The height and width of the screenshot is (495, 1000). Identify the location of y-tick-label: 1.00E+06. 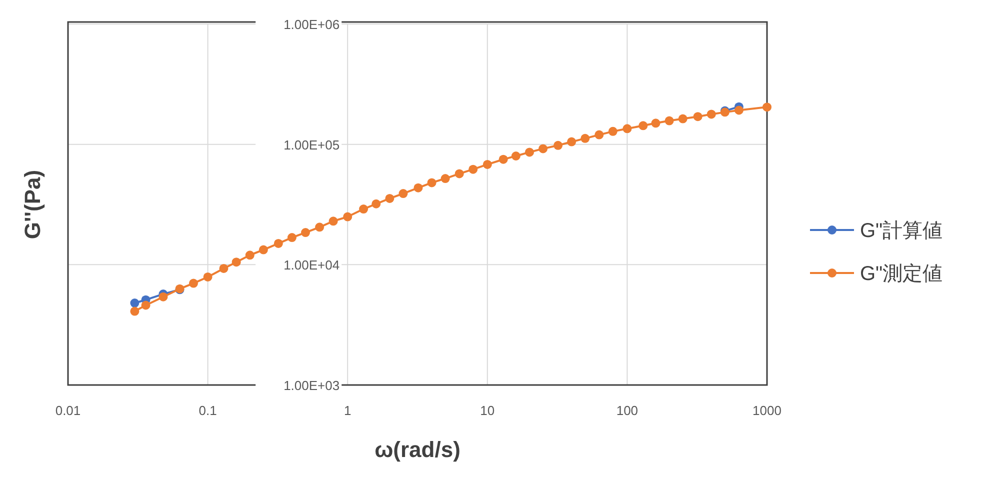
(312, 24).